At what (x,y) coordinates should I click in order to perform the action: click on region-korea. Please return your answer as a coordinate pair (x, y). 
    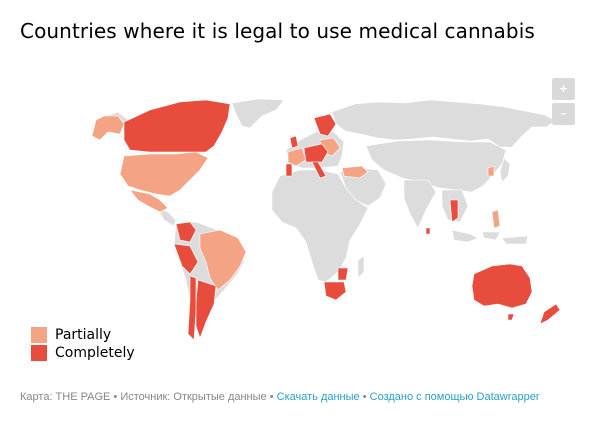
    Looking at the image, I should click on (491, 171).